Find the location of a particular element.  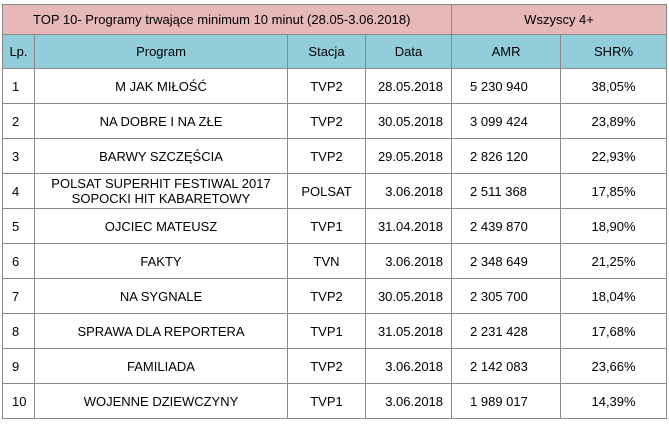

cell-shr: 38,05% is located at coordinates (614, 86).